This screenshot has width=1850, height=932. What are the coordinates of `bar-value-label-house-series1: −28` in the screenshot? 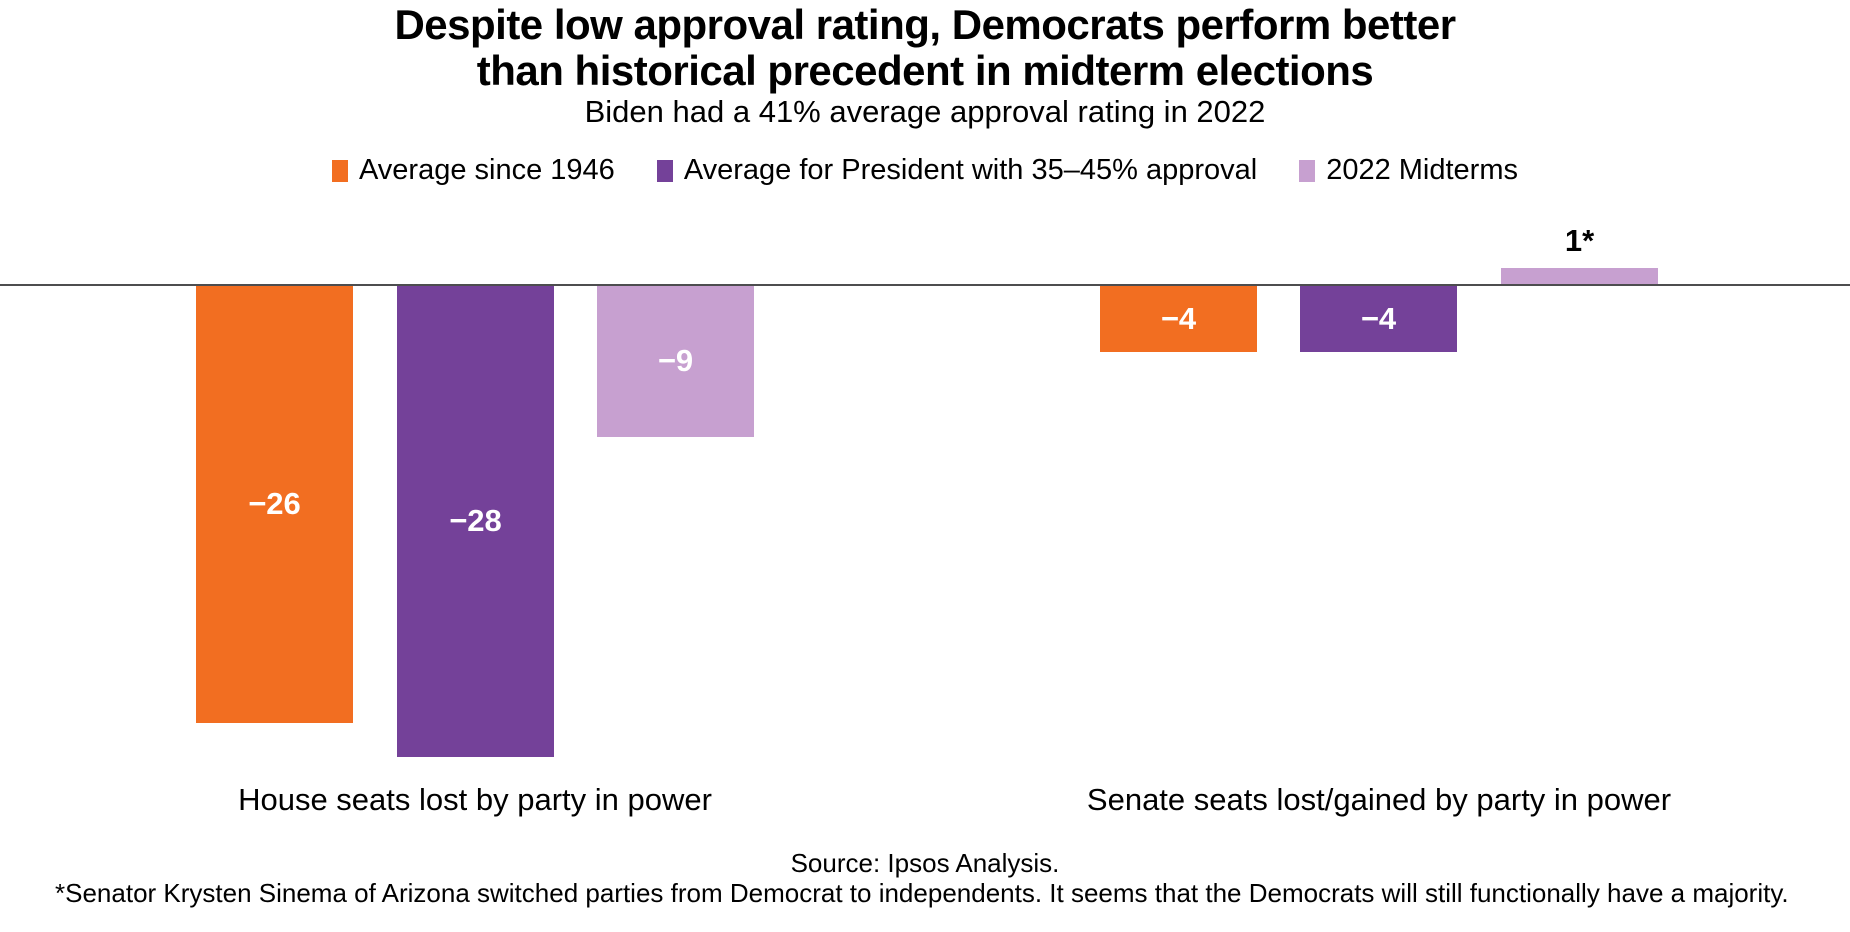 It's located at (475, 520).